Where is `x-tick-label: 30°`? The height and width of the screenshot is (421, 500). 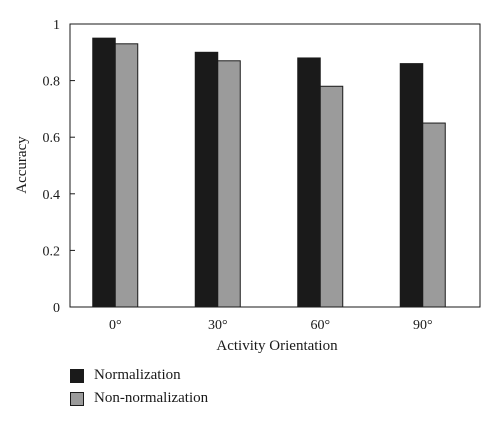
x-tick-label: 30° is located at coordinates (218, 325).